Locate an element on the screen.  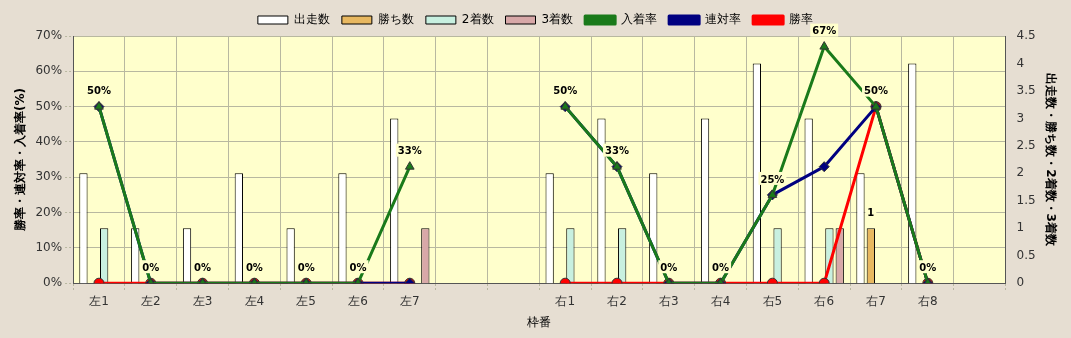
x-tick-label: 右1 is located at coordinates (565, 300).